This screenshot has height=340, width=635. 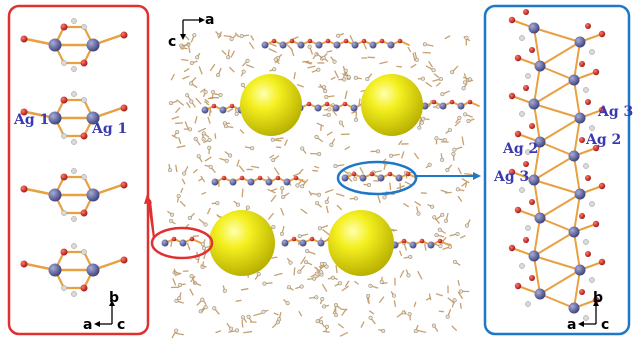 What do you see at coordinates (121, 325) in the screenshot?
I see `left-axis-c-label: c` at bounding box center [121, 325].